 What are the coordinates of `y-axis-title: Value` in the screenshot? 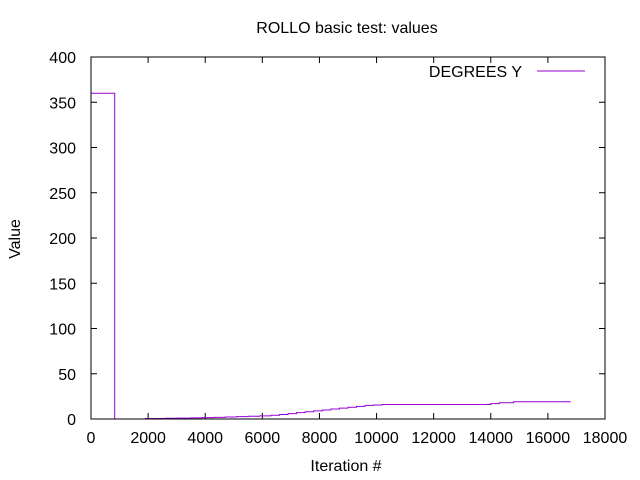 It's located at (15, 239).